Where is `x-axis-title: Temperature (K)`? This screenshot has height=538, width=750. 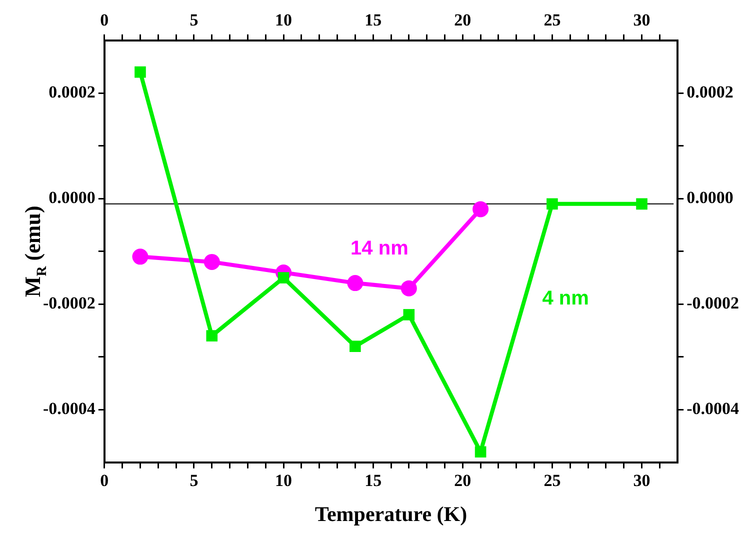 x-axis-title: Temperature (K) is located at coordinates (391, 514).